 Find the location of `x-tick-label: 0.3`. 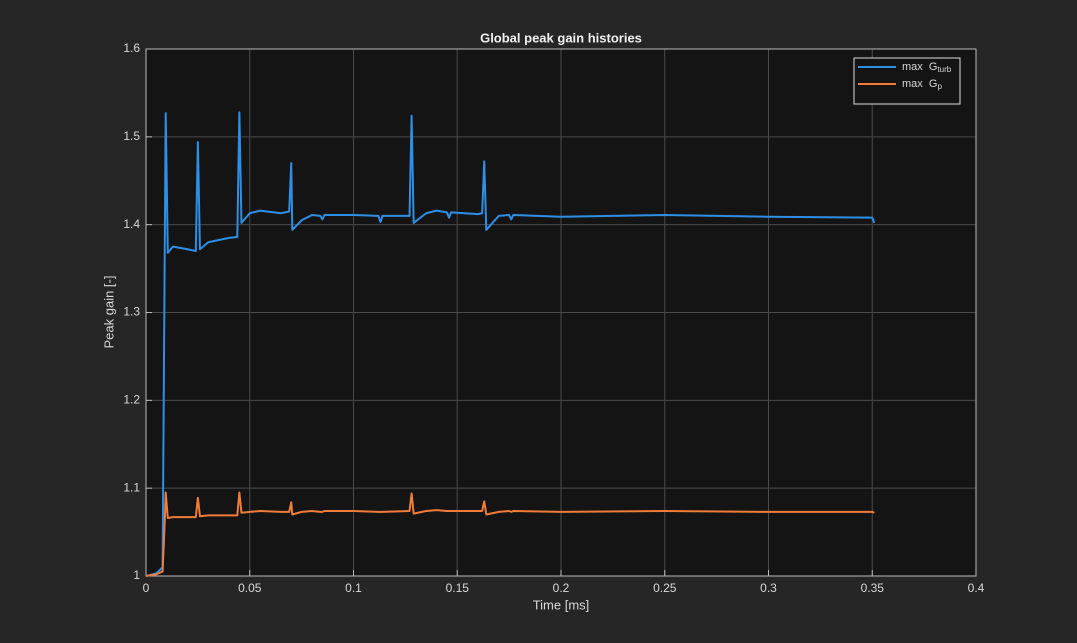

x-tick-label: 0.3 is located at coordinates (768, 588).